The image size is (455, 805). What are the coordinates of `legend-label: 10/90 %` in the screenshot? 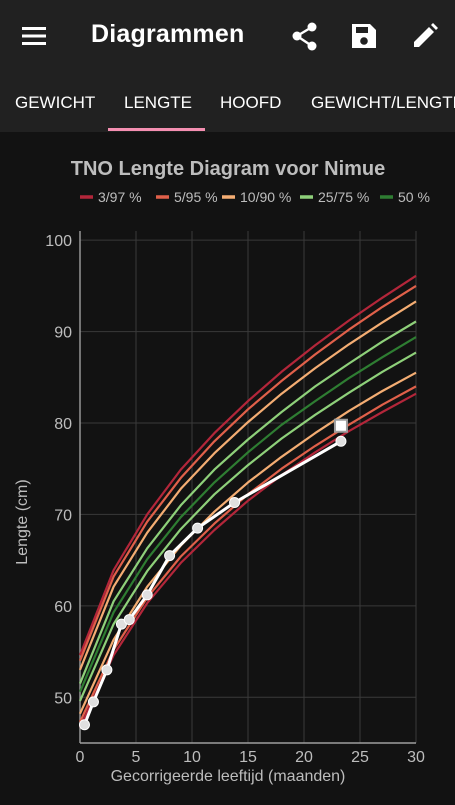 It's located at (265, 197).